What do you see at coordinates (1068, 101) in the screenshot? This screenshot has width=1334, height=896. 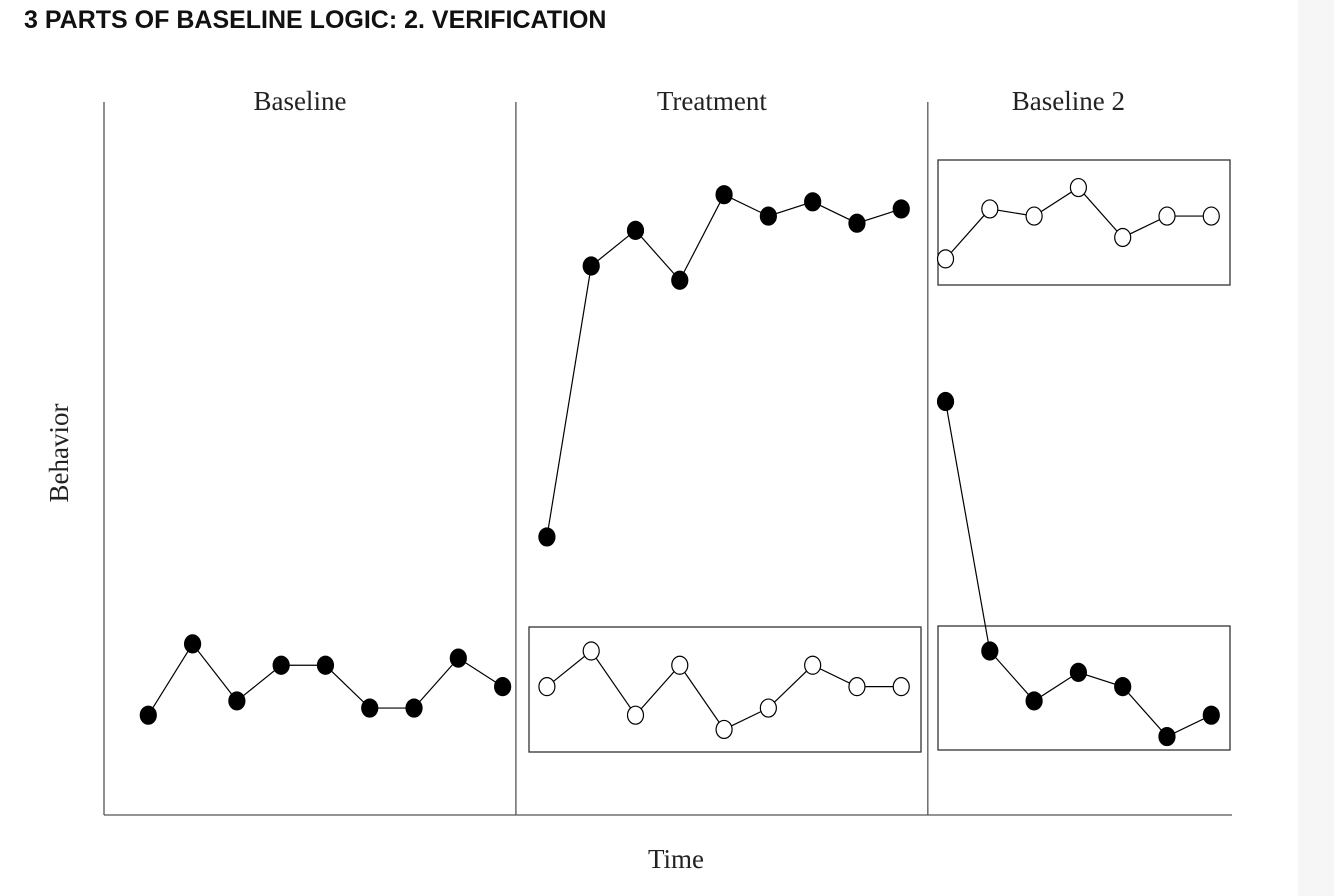 I see `phase-label: Baseline 2` at bounding box center [1068, 101].